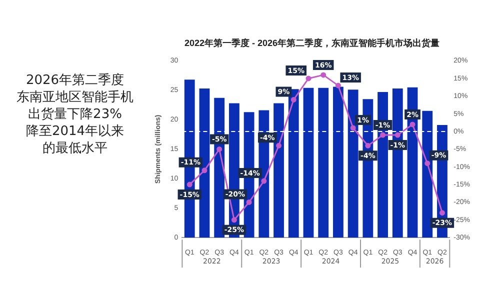  I want to click on text: 2026年第二季度, so click(75, 80).